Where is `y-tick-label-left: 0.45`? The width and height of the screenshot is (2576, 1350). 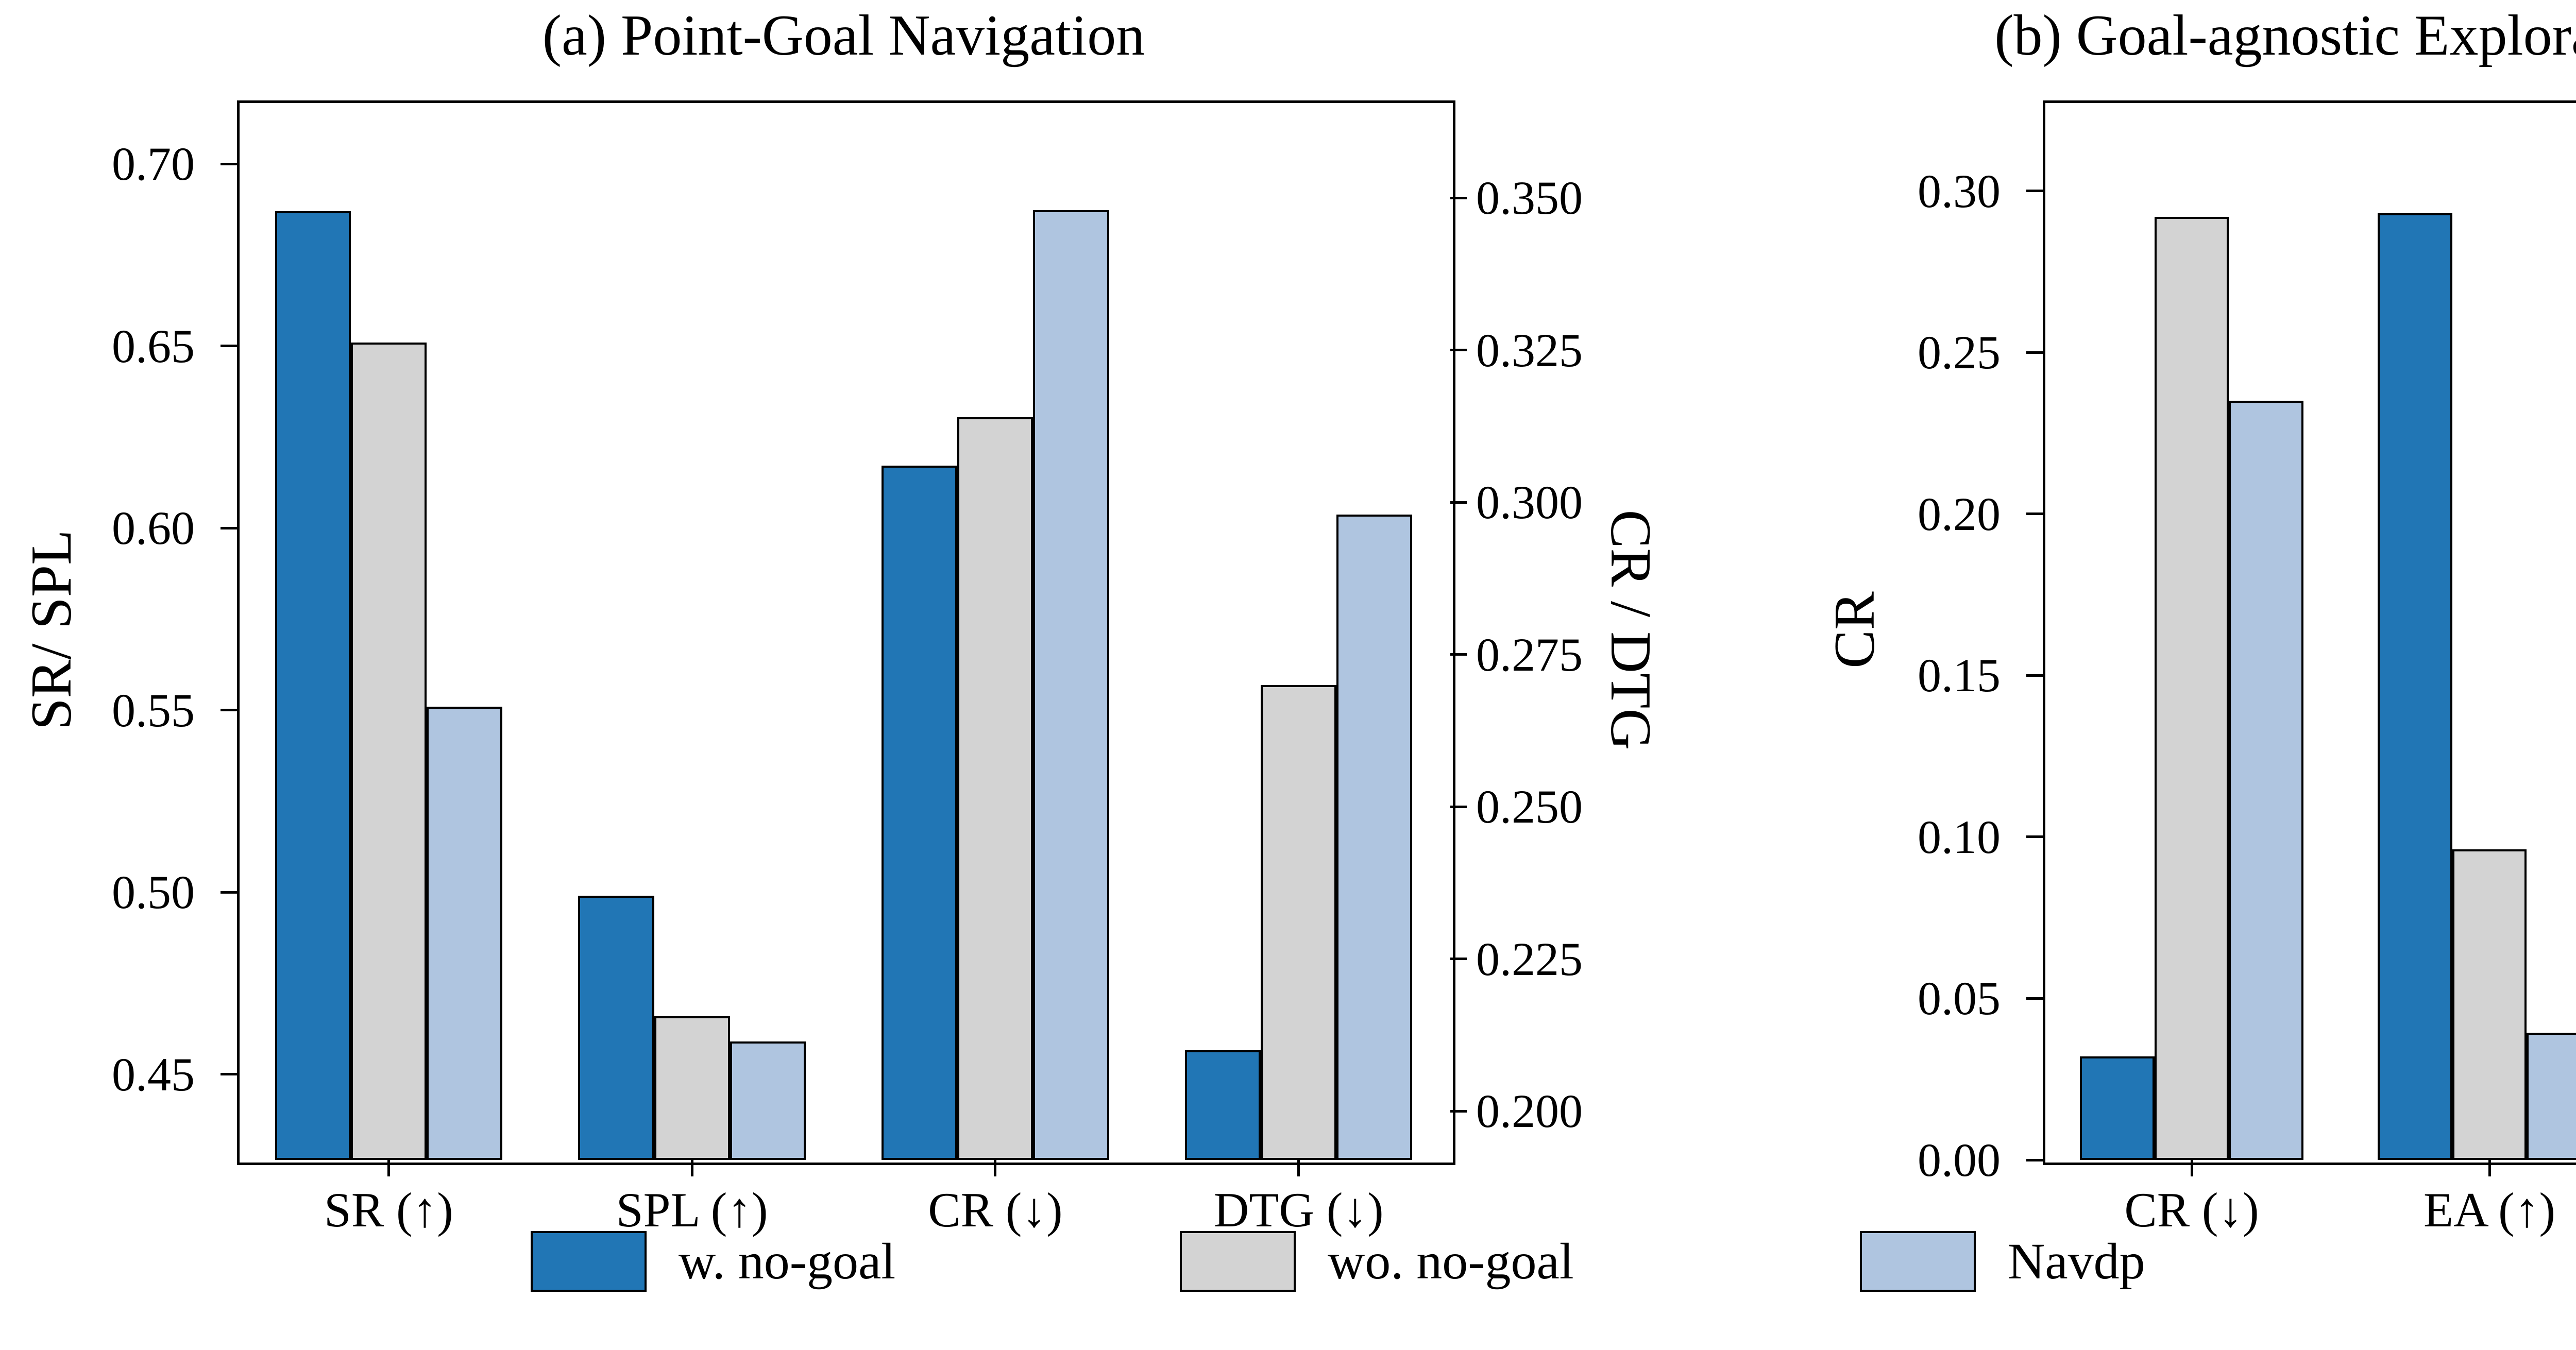 y-tick-label-left: 0.45 is located at coordinates (153, 1075).